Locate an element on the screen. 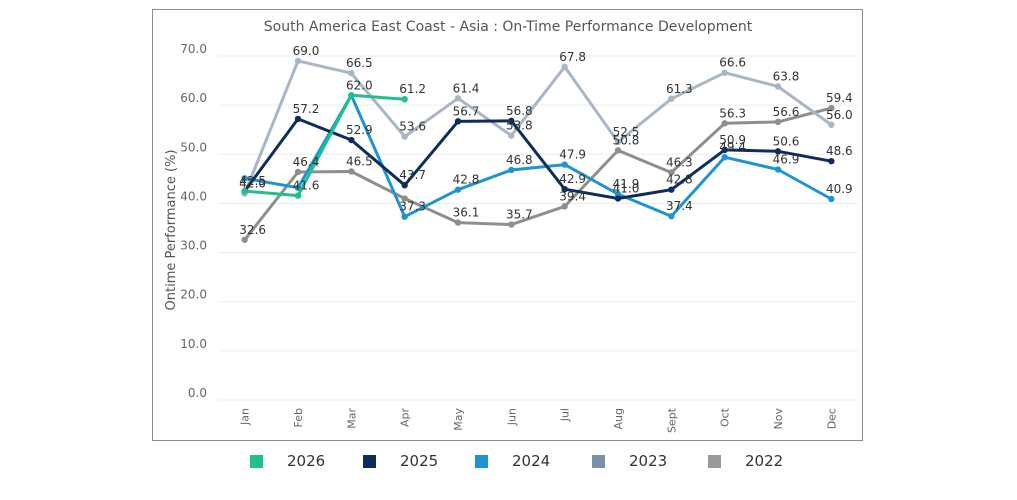  data-label: 42.9 is located at coordinates (572, 179).